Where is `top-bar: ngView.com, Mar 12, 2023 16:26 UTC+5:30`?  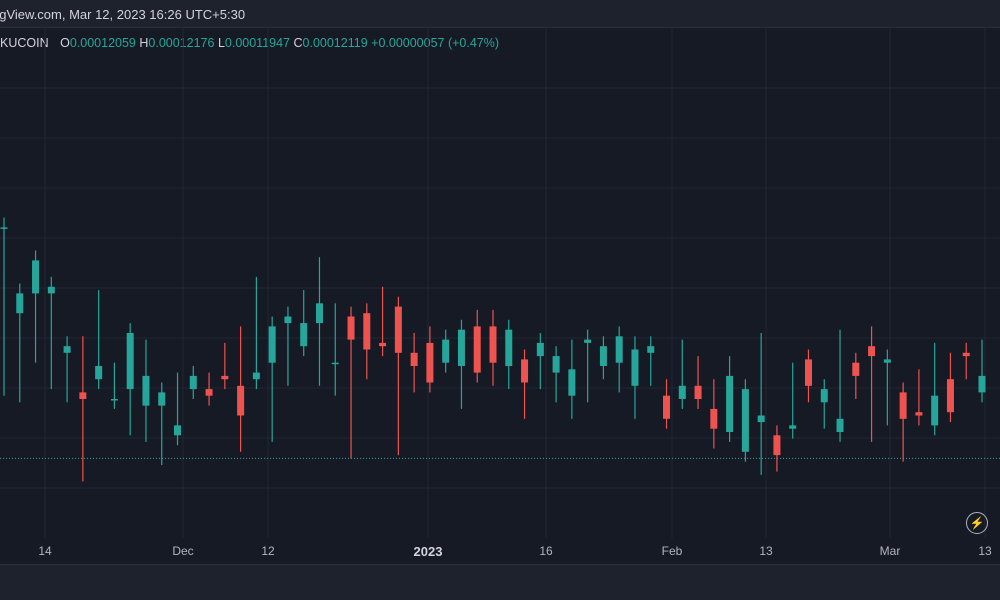 top-bar: ngView.com, Mar 12, 2023 16:26 UTC+5:30 is located at coordinates (500, 14).